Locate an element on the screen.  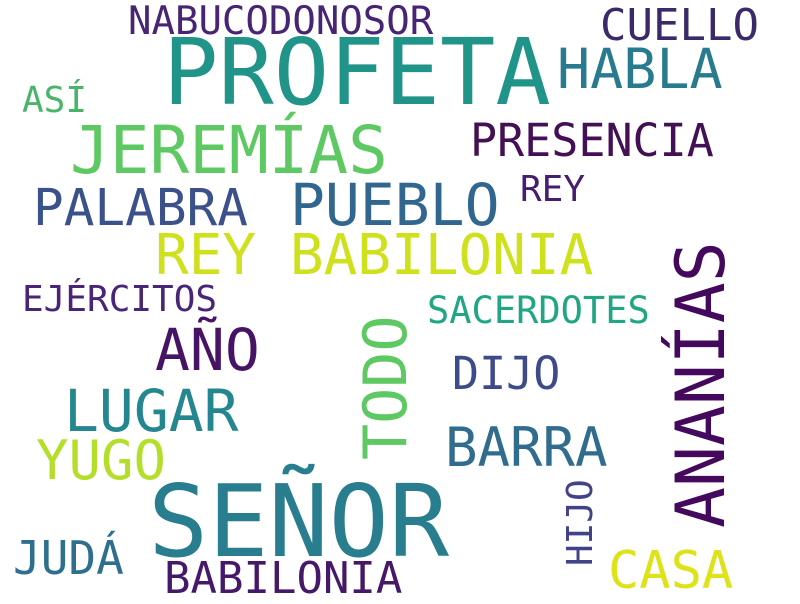
word-hijo: HIJO is located at coordinates (580, 522).